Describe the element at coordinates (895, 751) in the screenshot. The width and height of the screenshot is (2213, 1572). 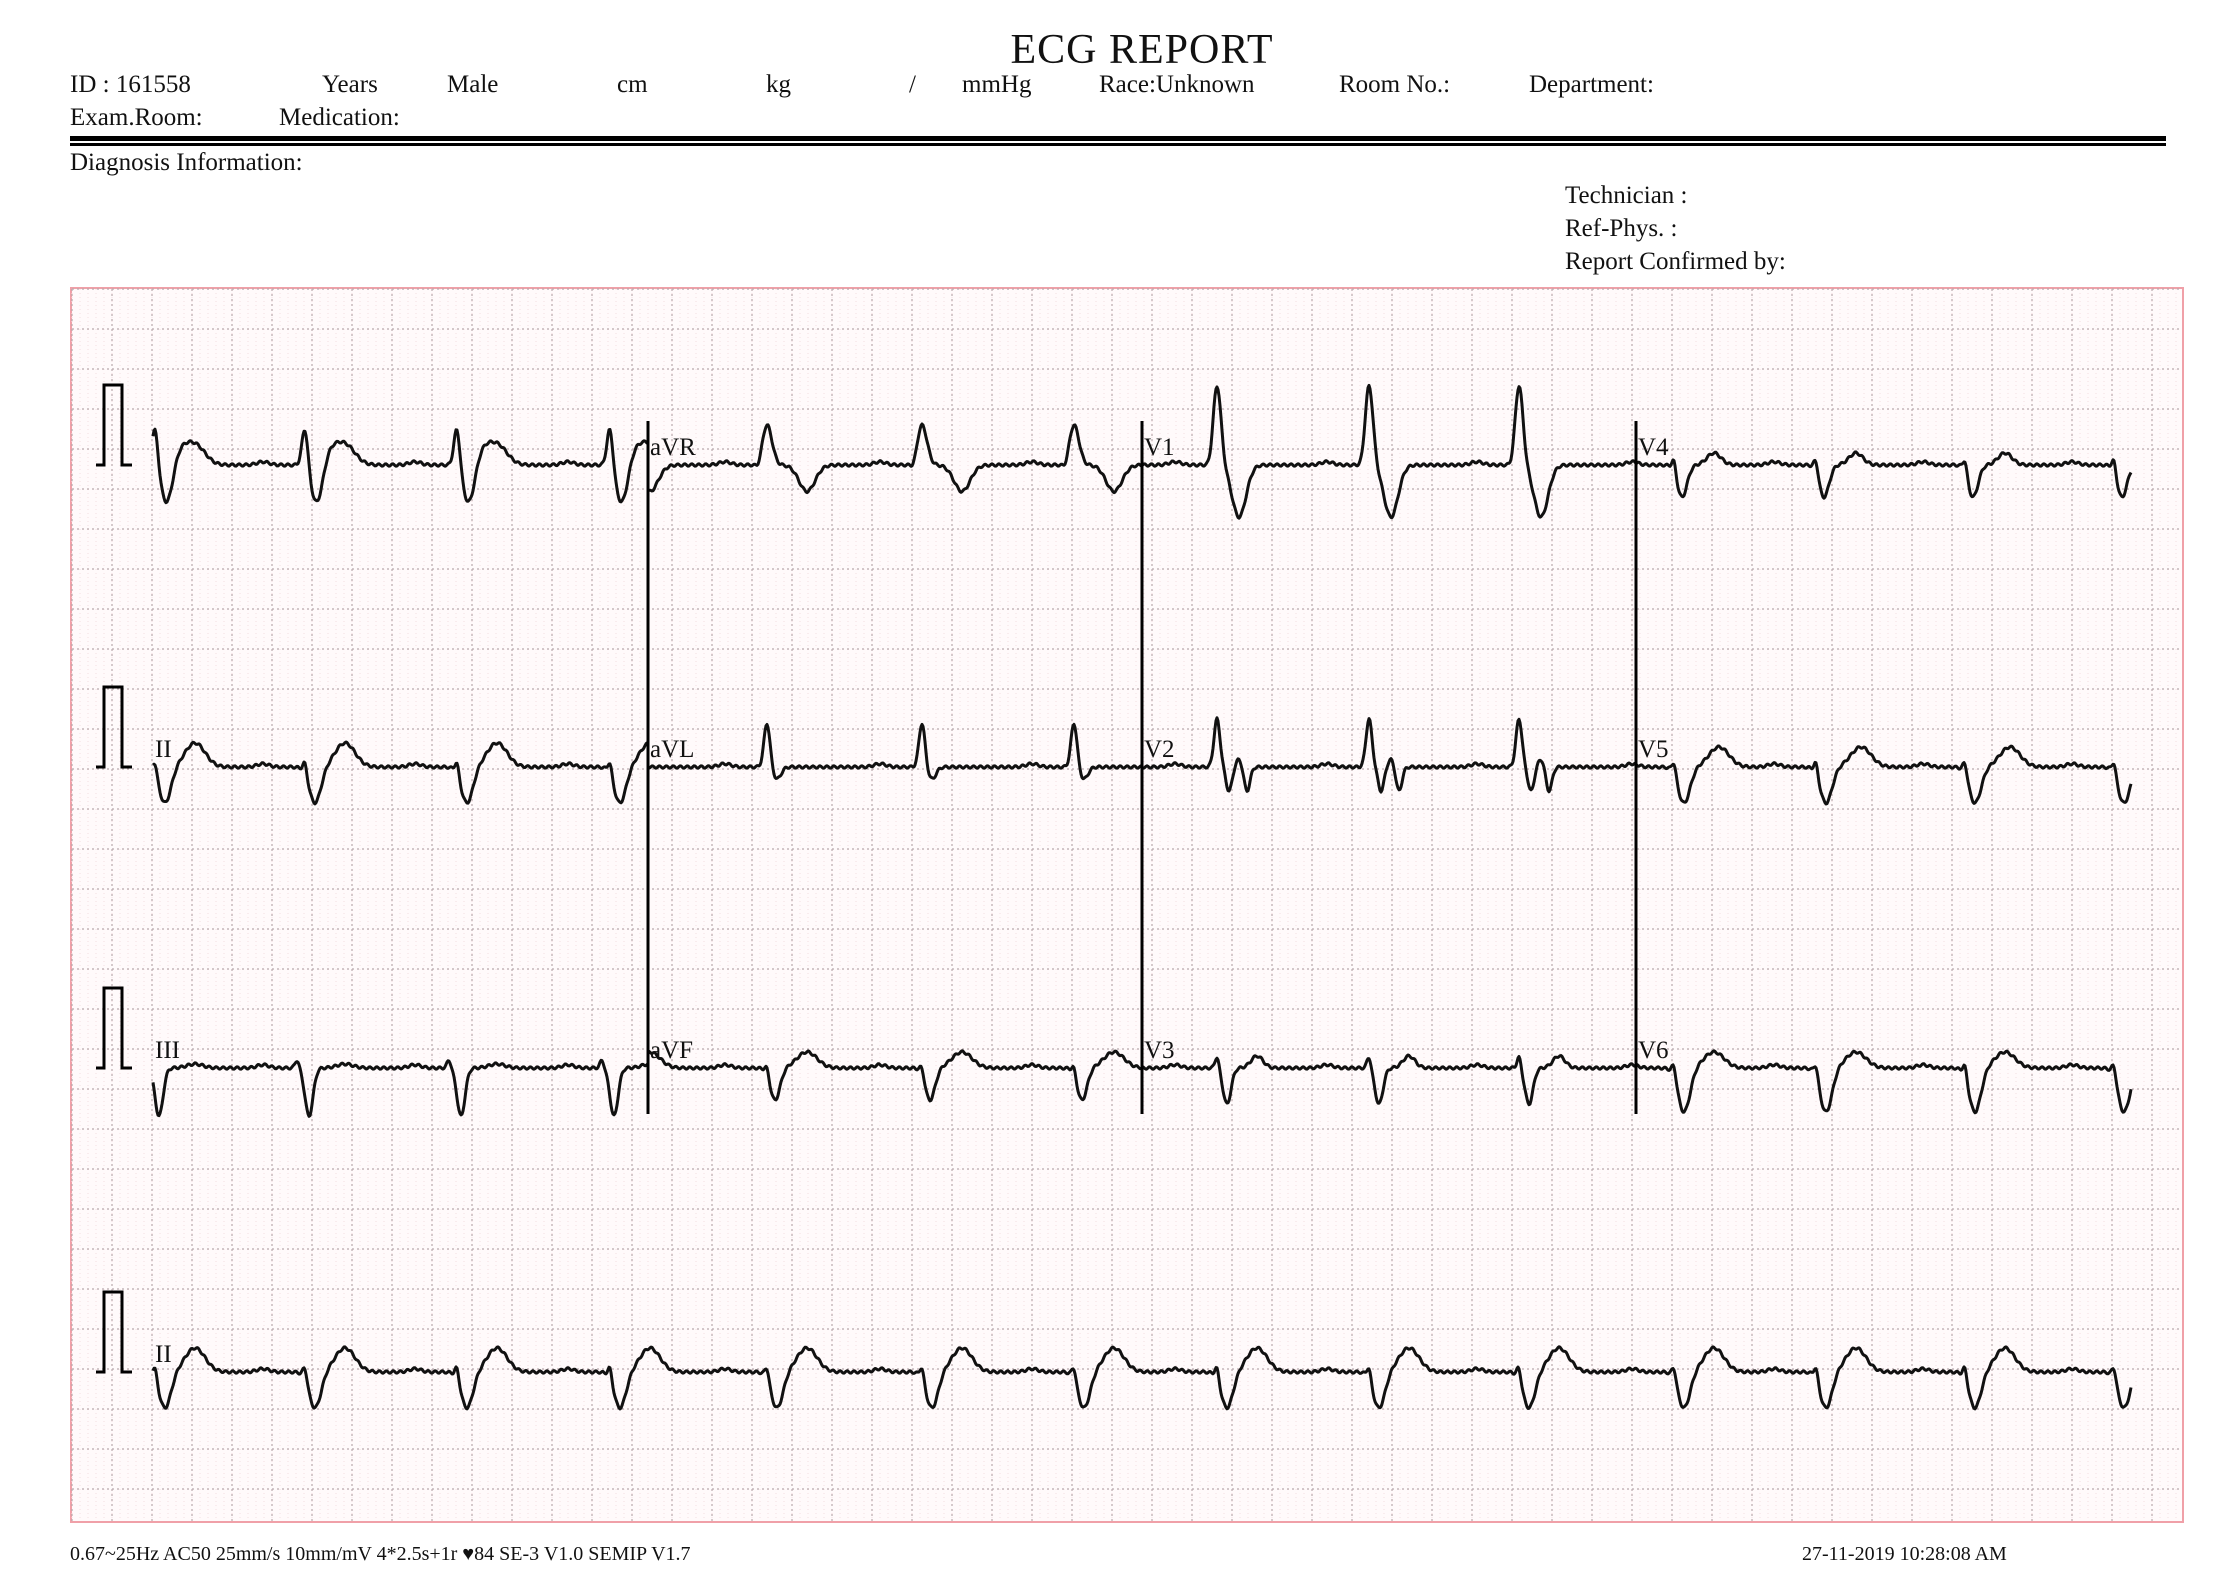
I see `ecg-trace-avl` at that location.